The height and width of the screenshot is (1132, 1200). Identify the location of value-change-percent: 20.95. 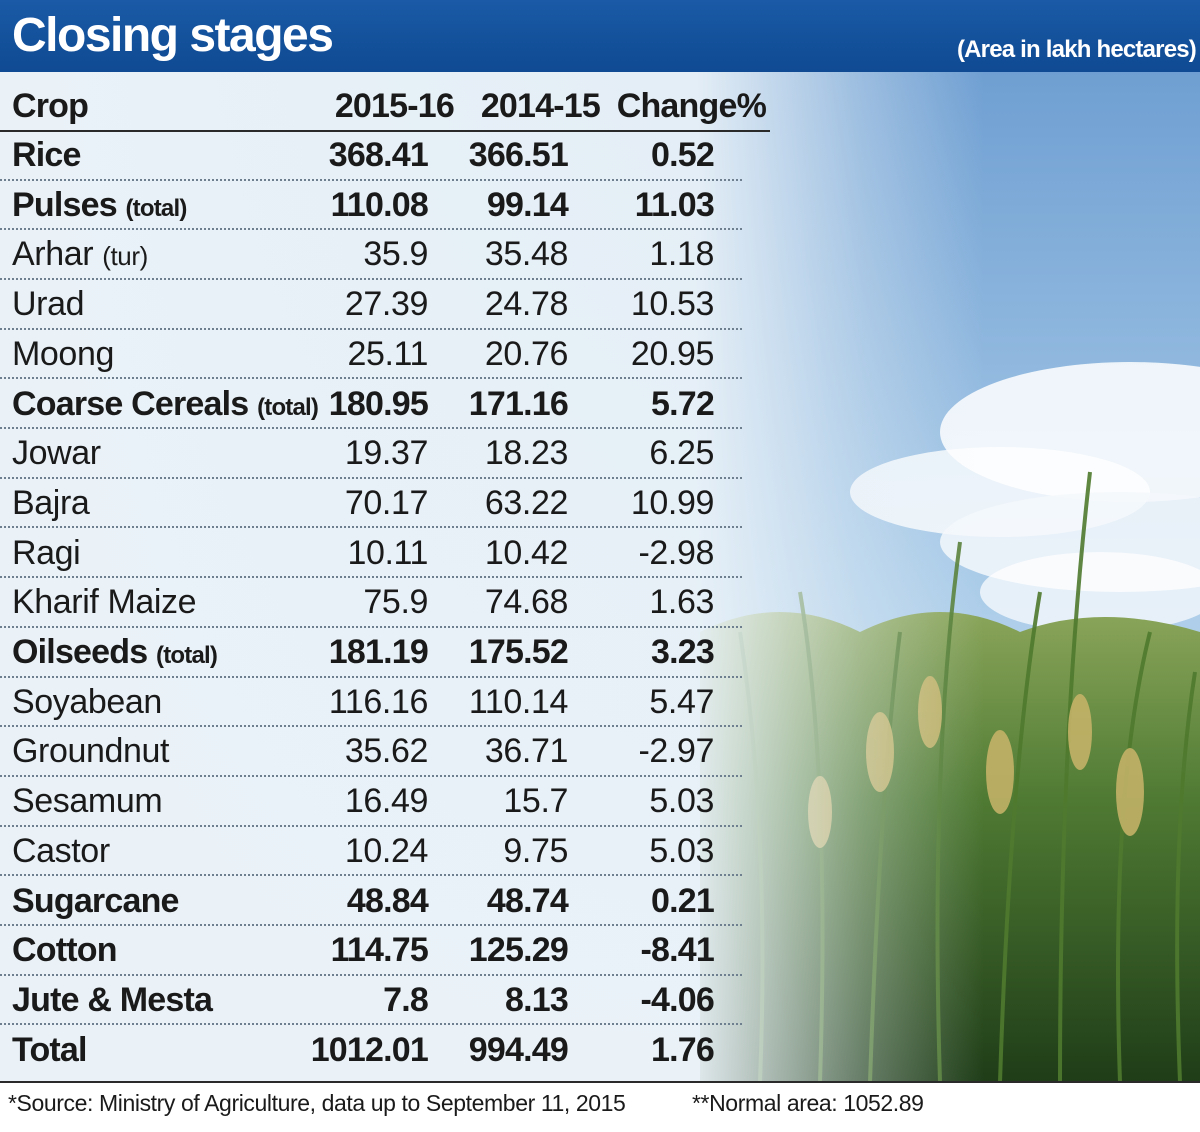
(672, 353).